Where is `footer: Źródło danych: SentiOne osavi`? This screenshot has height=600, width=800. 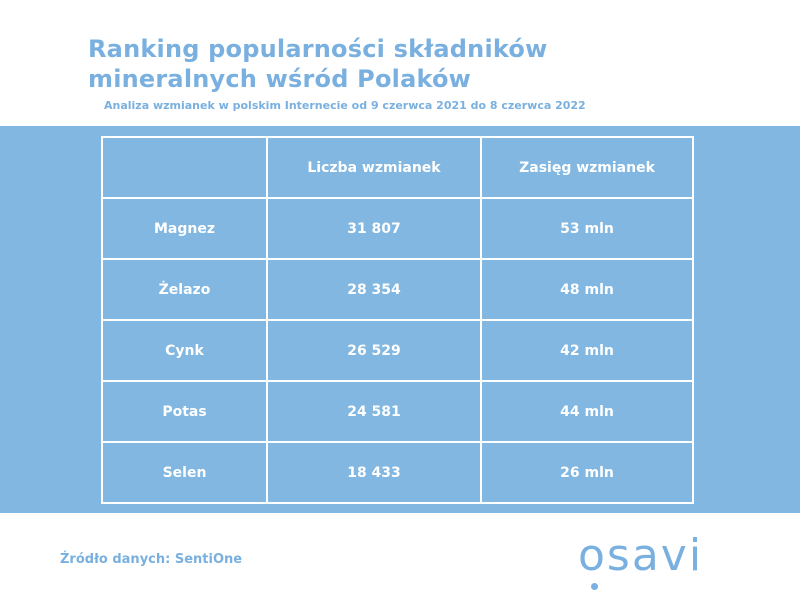
footer: Źródło danych: SentiOne osavi is located at coordinates (400, 556).